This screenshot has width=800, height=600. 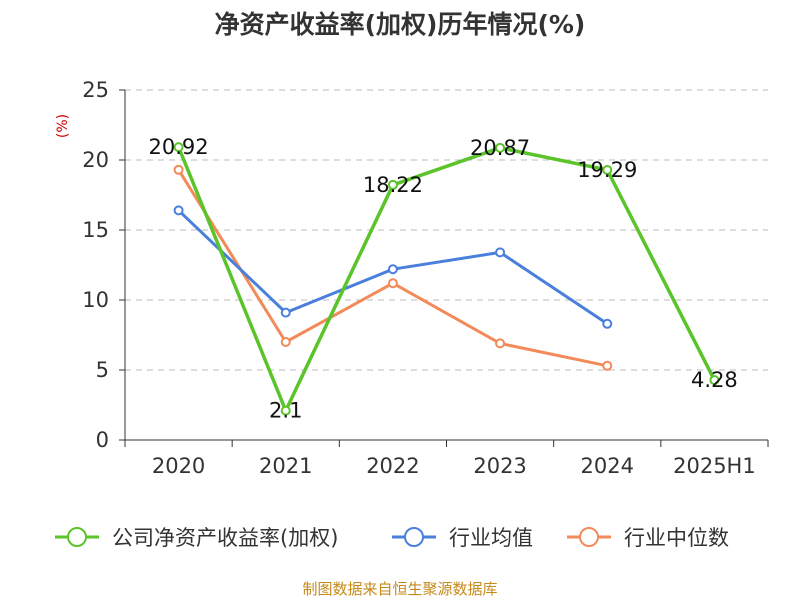 I want to click on data-label: 2.1, so click(x=285, y=411).